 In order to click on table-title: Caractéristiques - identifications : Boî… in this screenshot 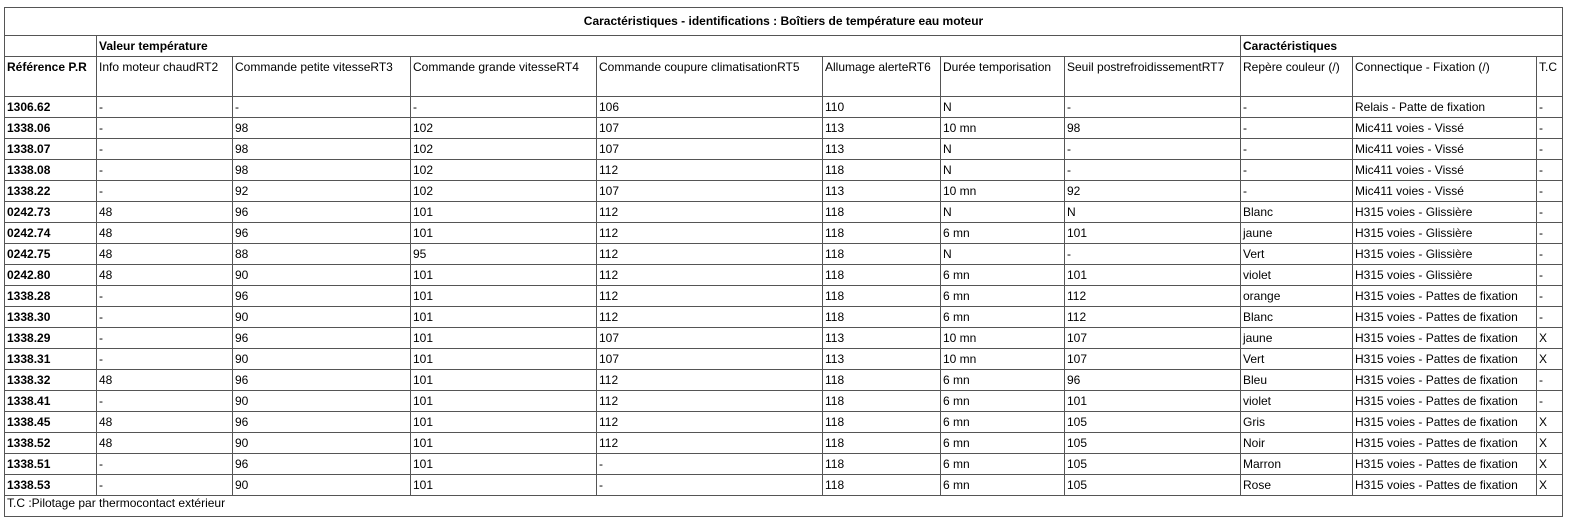, I will do `click(783, 21)`.